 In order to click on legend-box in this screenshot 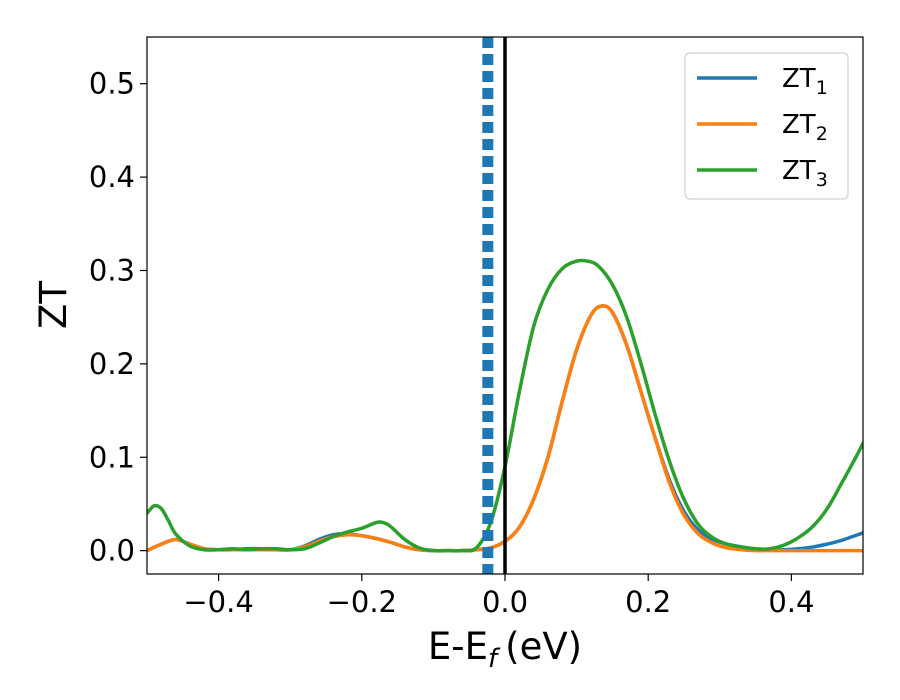, I will do `click(766, 126)`.